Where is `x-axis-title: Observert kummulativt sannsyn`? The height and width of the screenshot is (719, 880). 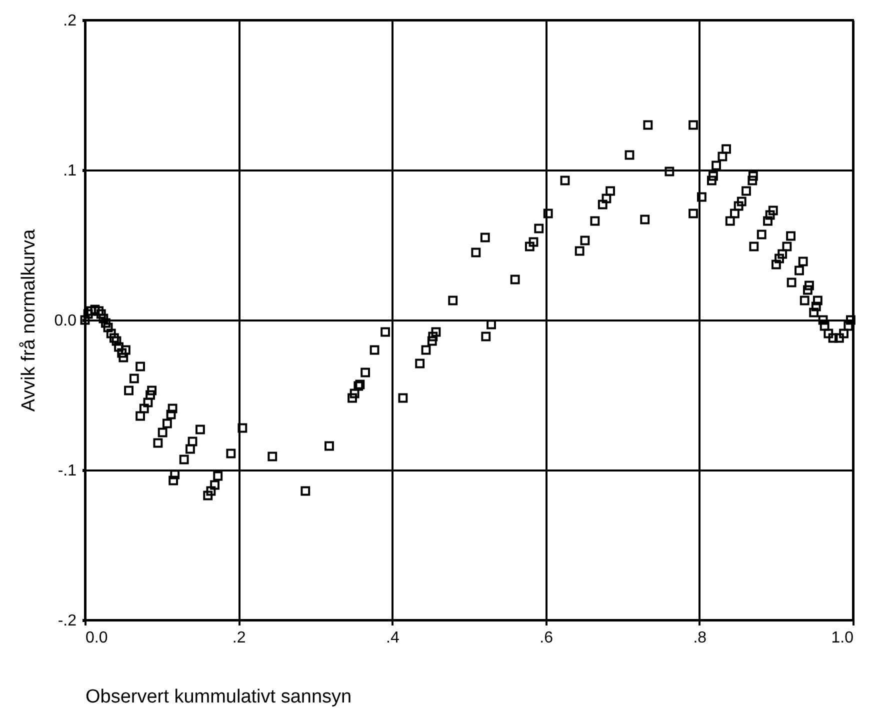
x-axis-title: Observert kummulativt sannsyn is located at coordinates (219, 697).